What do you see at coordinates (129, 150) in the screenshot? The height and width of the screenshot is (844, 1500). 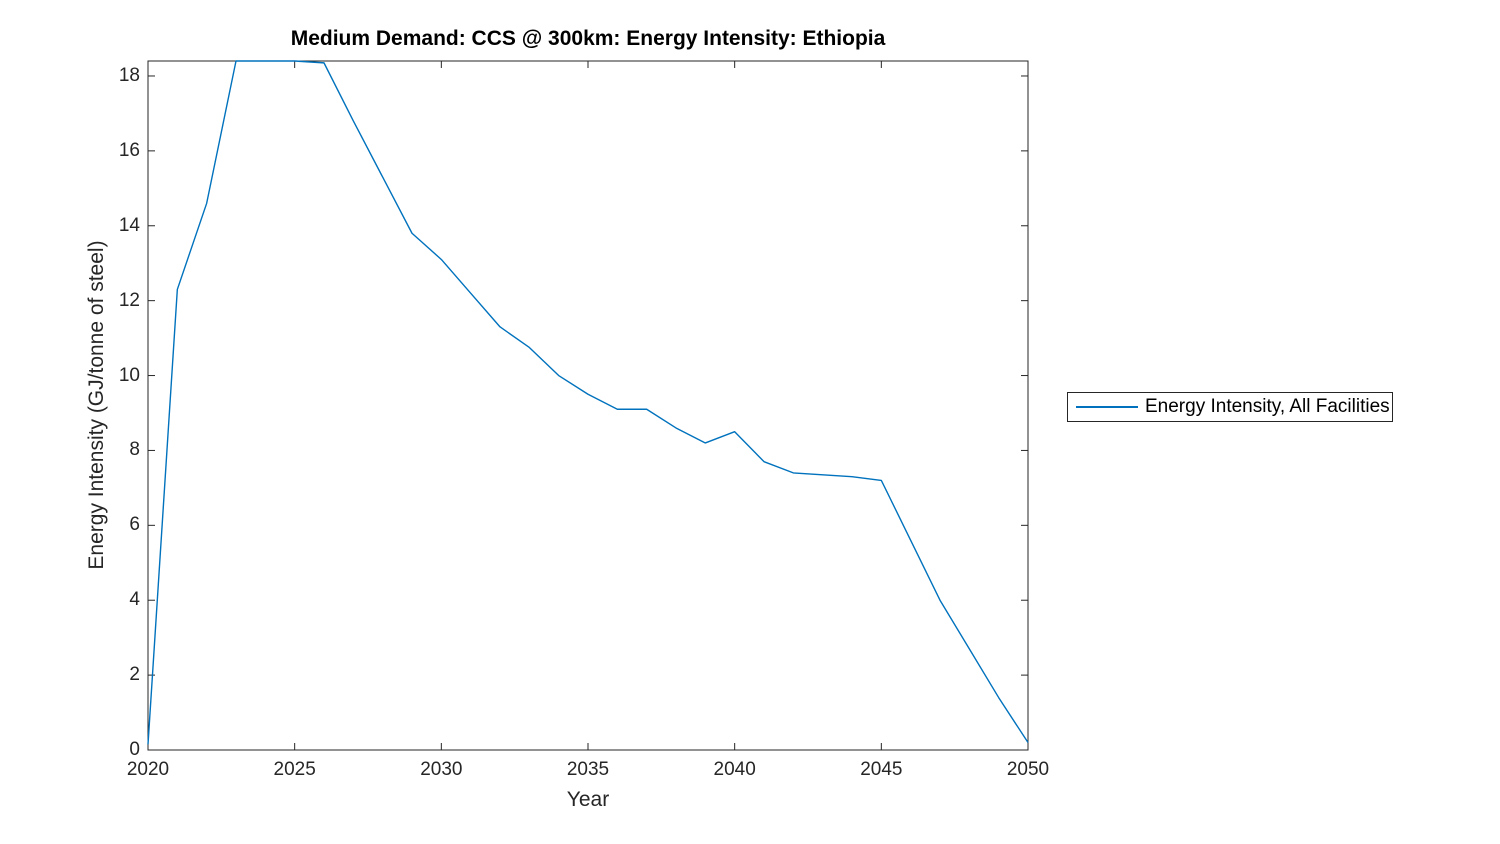 I see `y-tick-label: 16` at bounding box center [129, 150].